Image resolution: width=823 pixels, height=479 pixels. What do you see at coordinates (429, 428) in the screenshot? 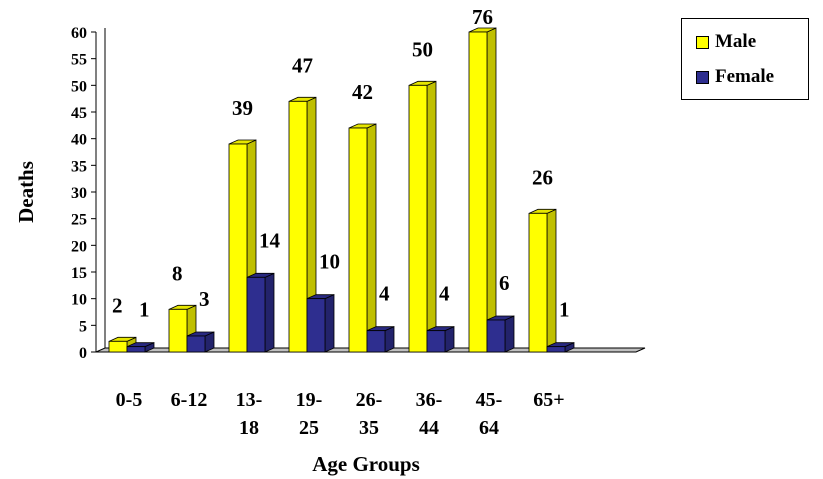
I see `x-category-label: 44` at bounding box center [429, 428].